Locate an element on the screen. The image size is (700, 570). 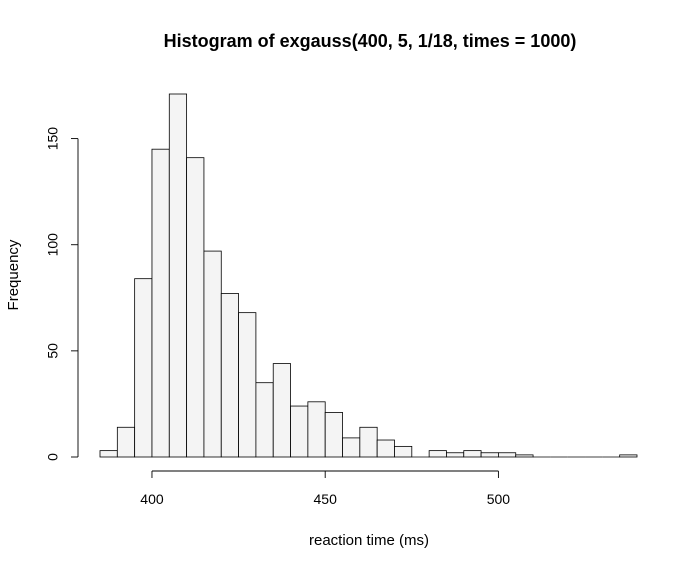
y-tick-label-50: 50 is located at coordinates (53, 351).